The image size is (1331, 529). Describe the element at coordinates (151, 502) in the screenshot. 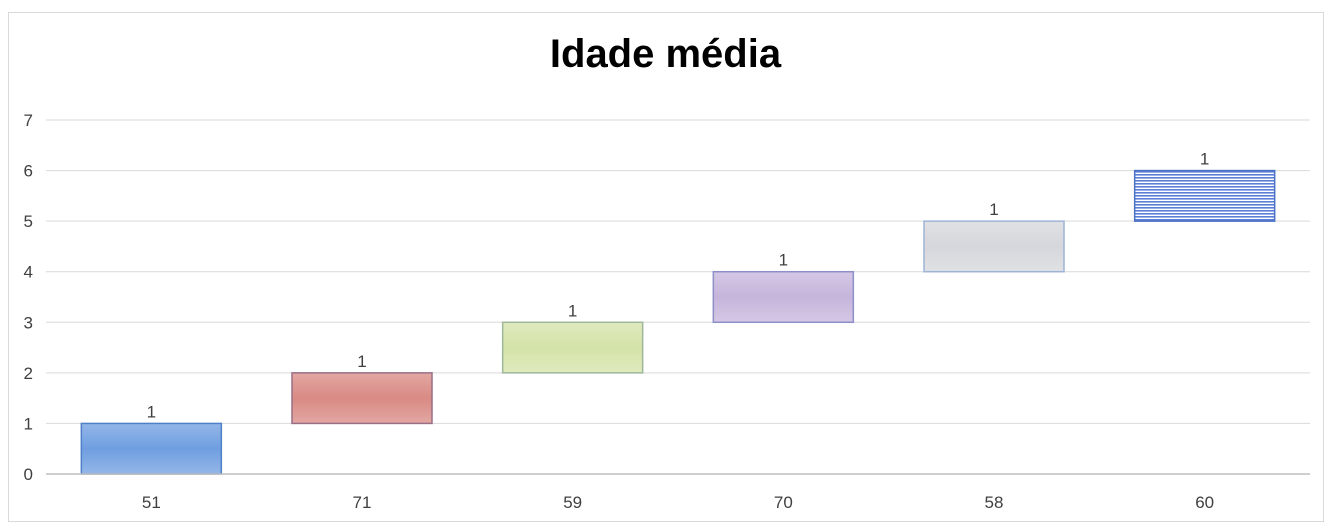

I see `x-tick-label: 51` at that location.